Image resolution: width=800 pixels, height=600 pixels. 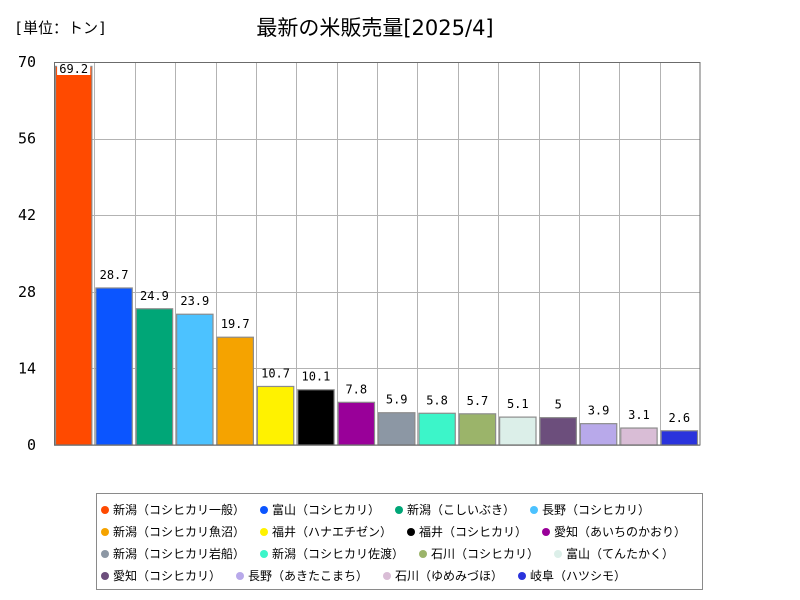 I want to click on y-tick-label: 0, so click(x=31, y=445).